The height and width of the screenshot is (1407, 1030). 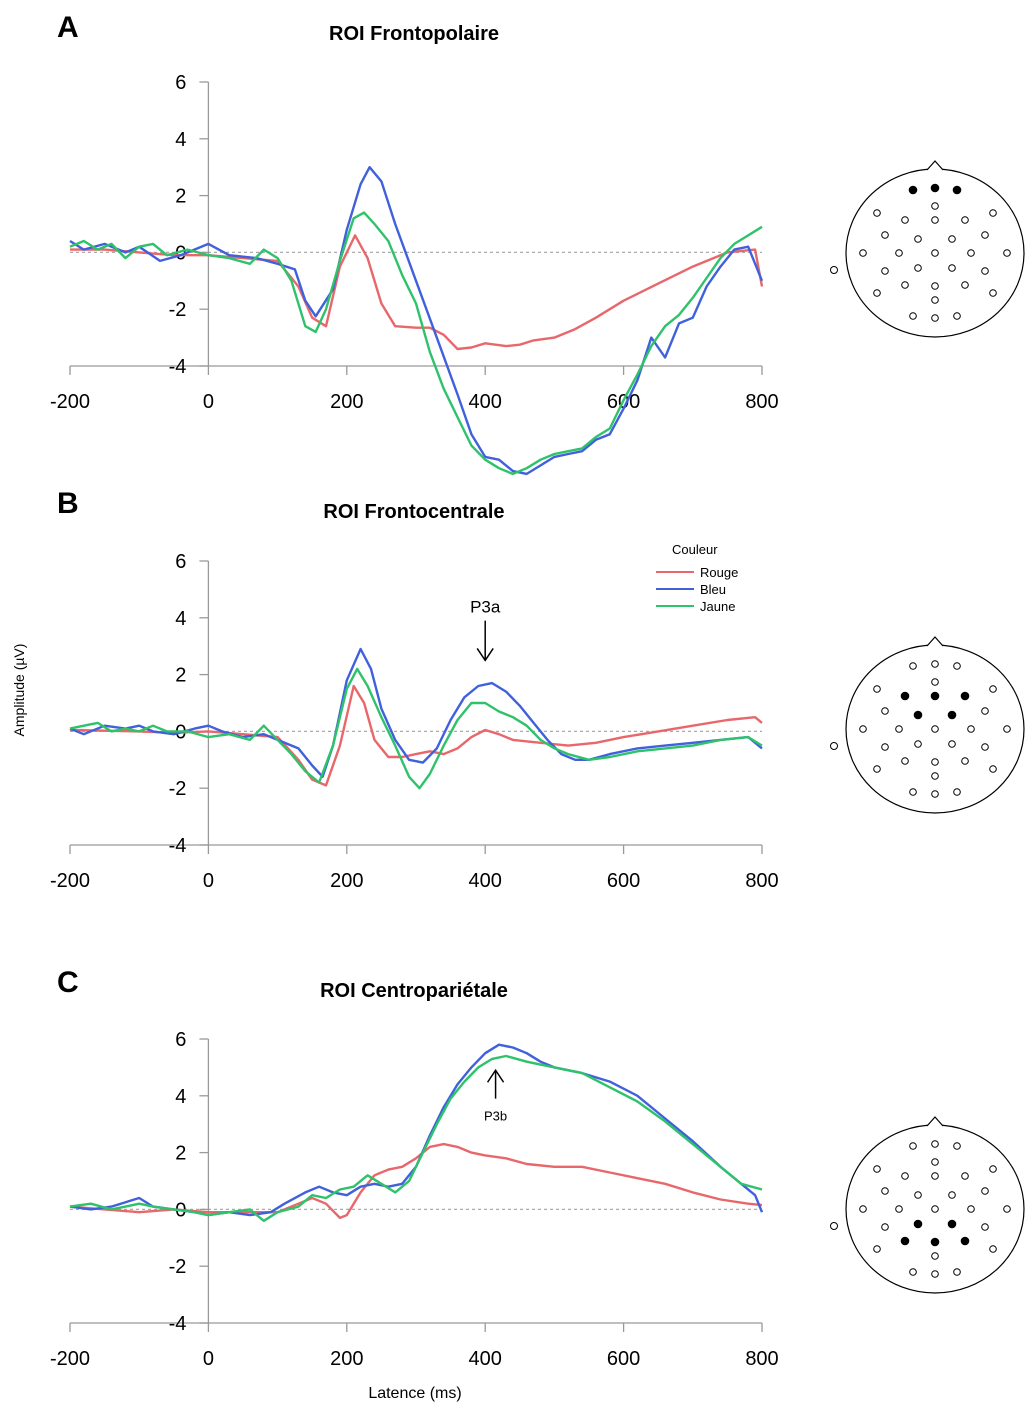 I want to click on legend: Couleur Rouge Bleu Jaune, so click(x=697, y=578).